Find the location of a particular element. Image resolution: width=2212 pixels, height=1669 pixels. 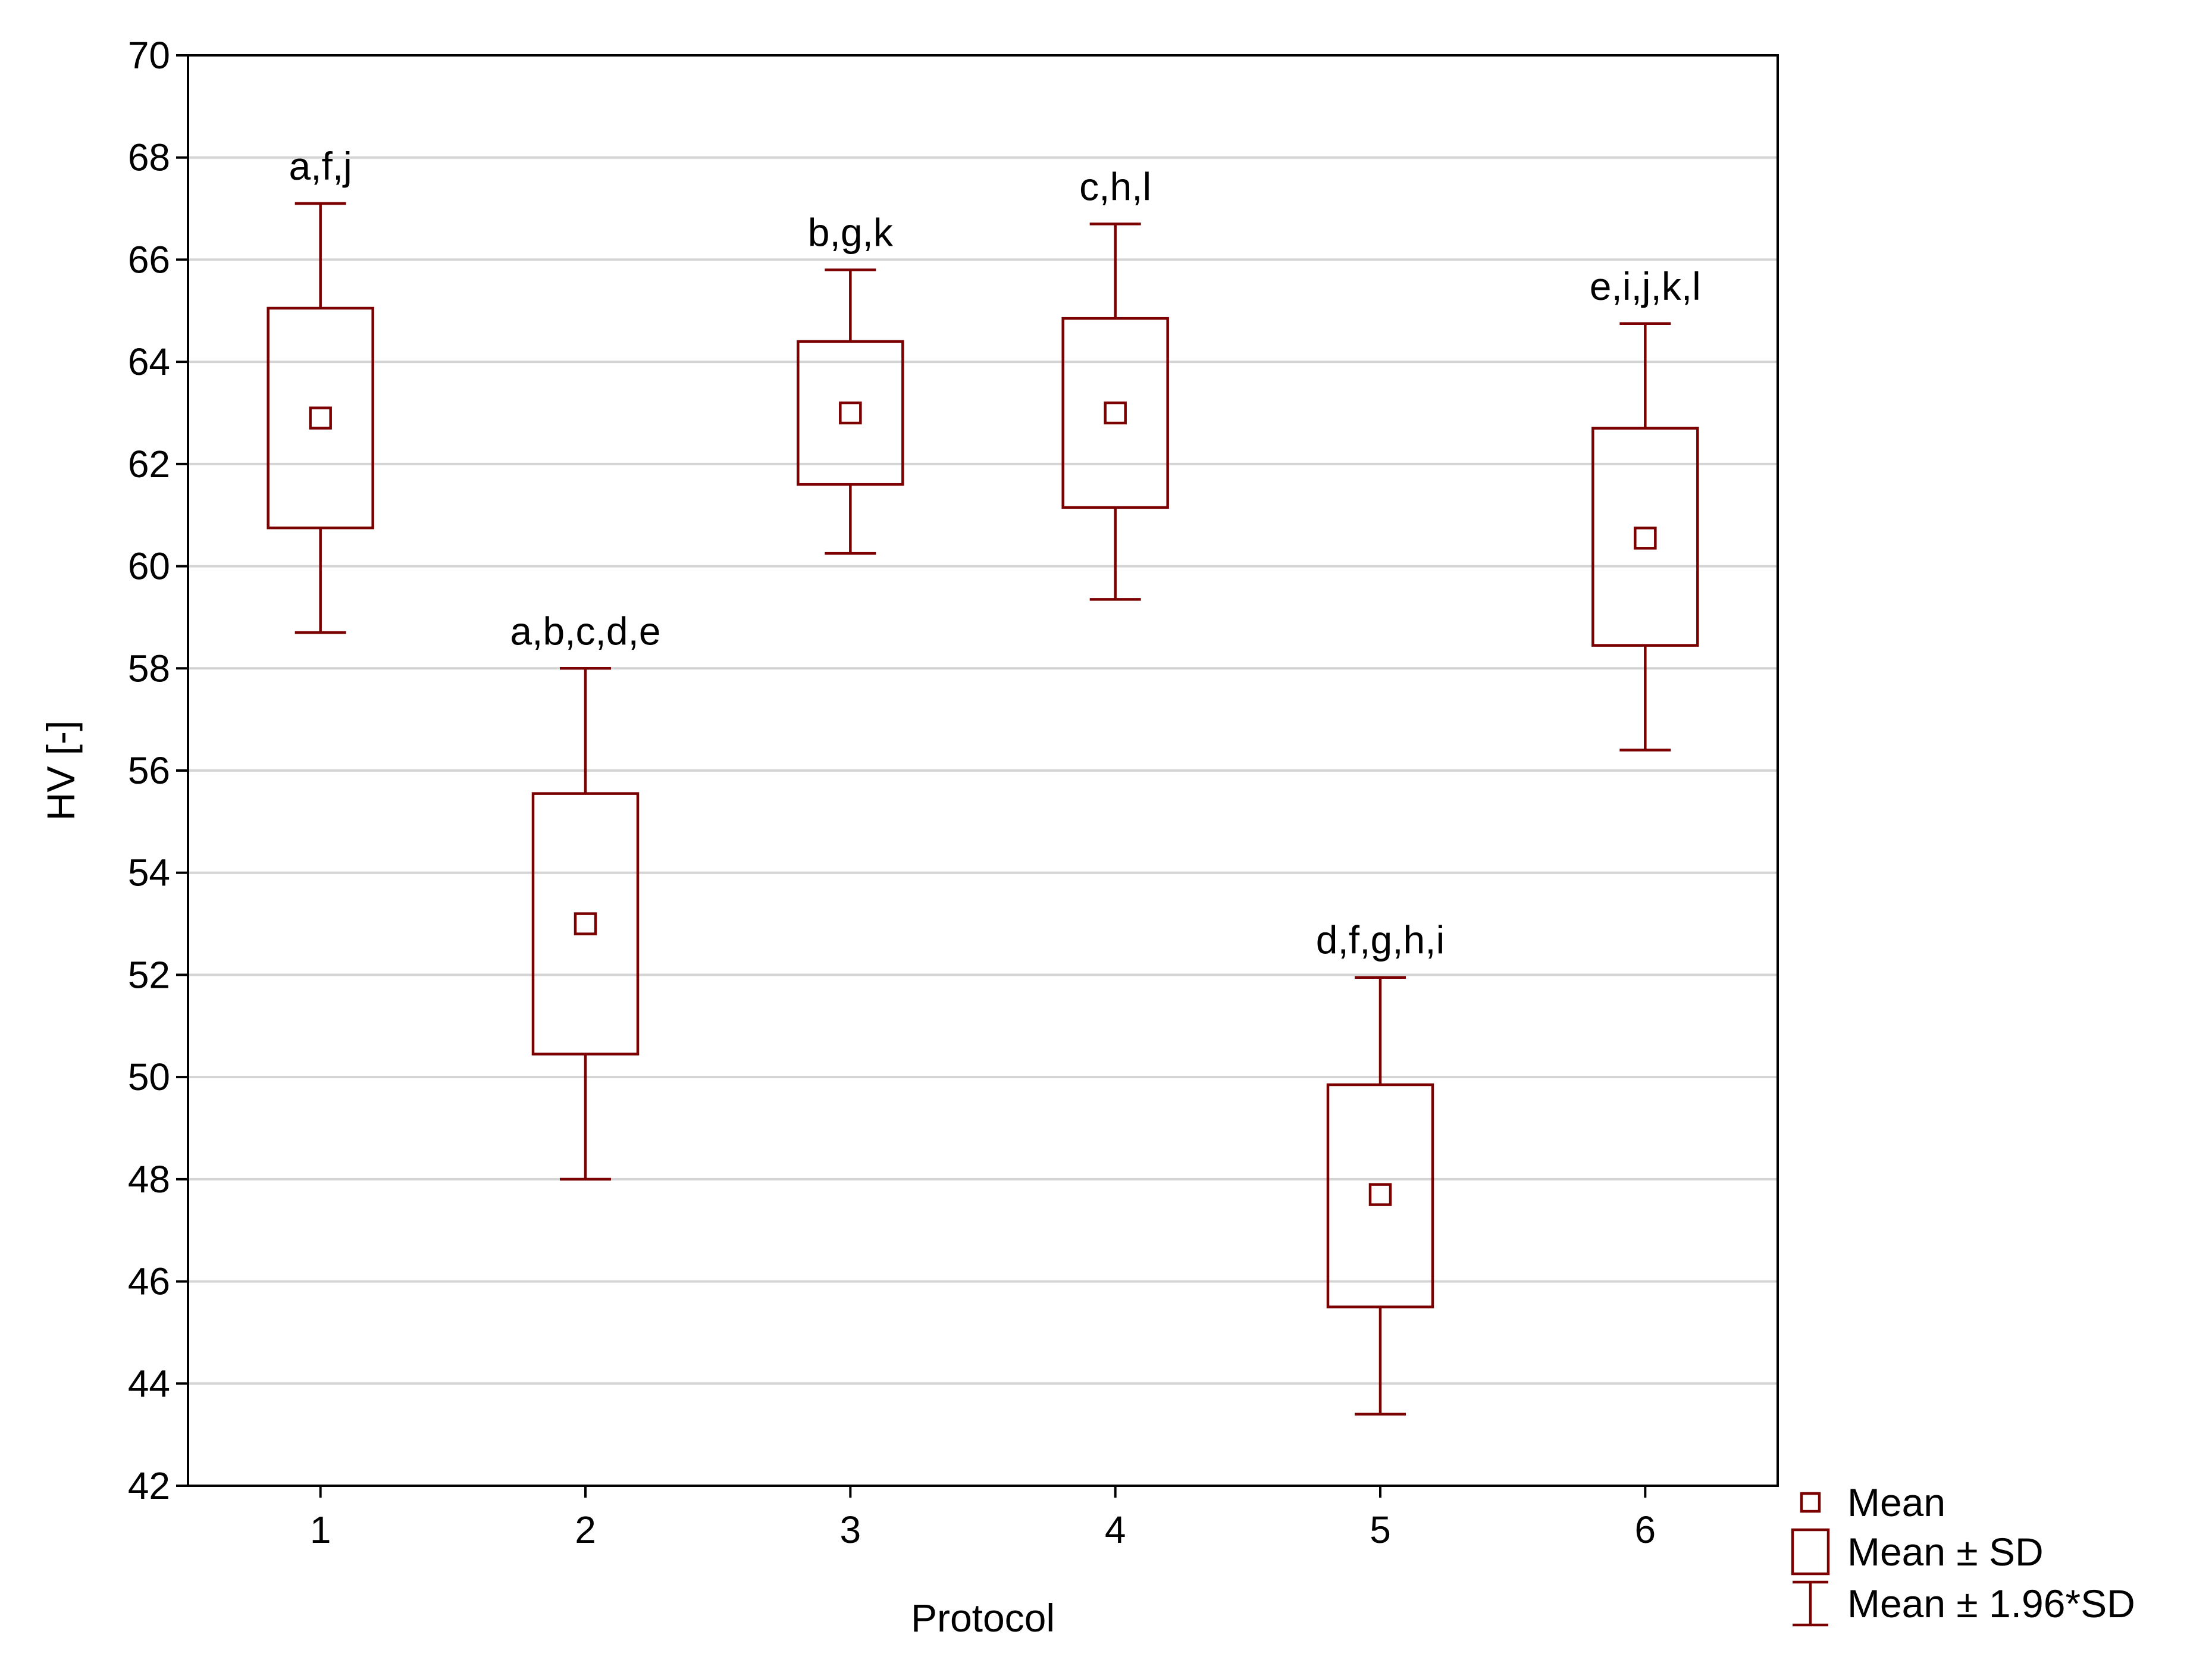

series-group-5: d,f,g,h,i is located at coordinates (1380, 1167).